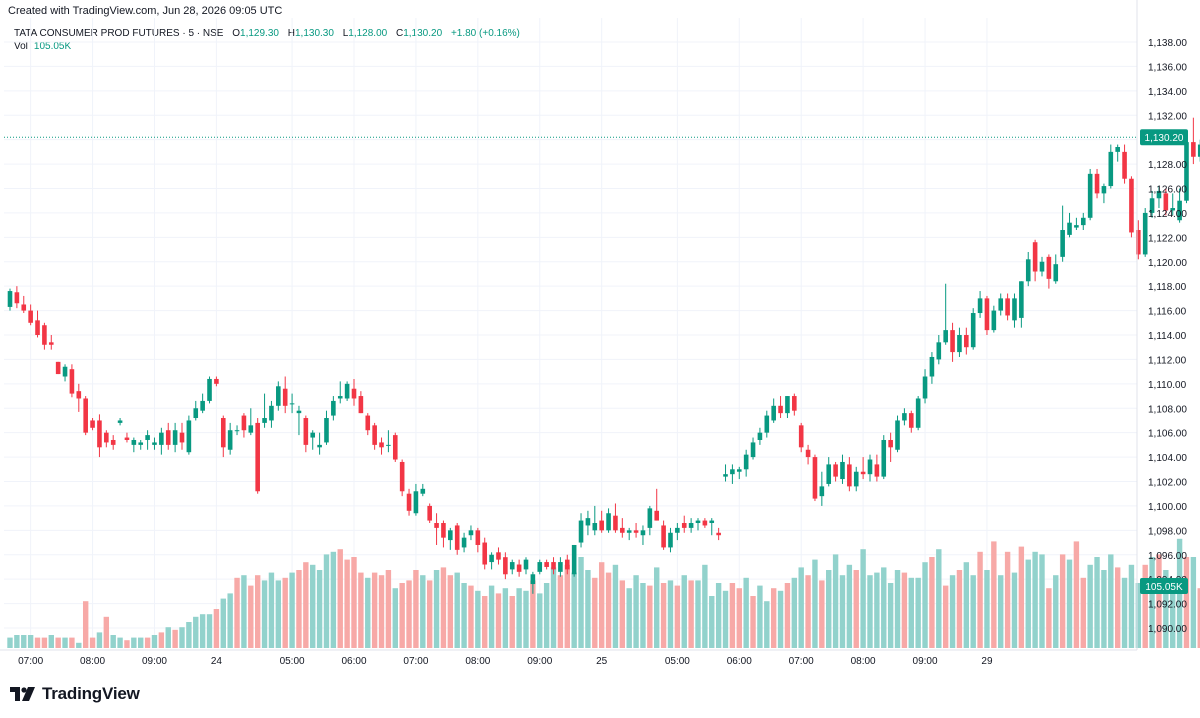 Image resolution: width=1200 pixels, height=718 pixels. I want to click on price-tick-label: 1,090.00, so click(1167, 629).